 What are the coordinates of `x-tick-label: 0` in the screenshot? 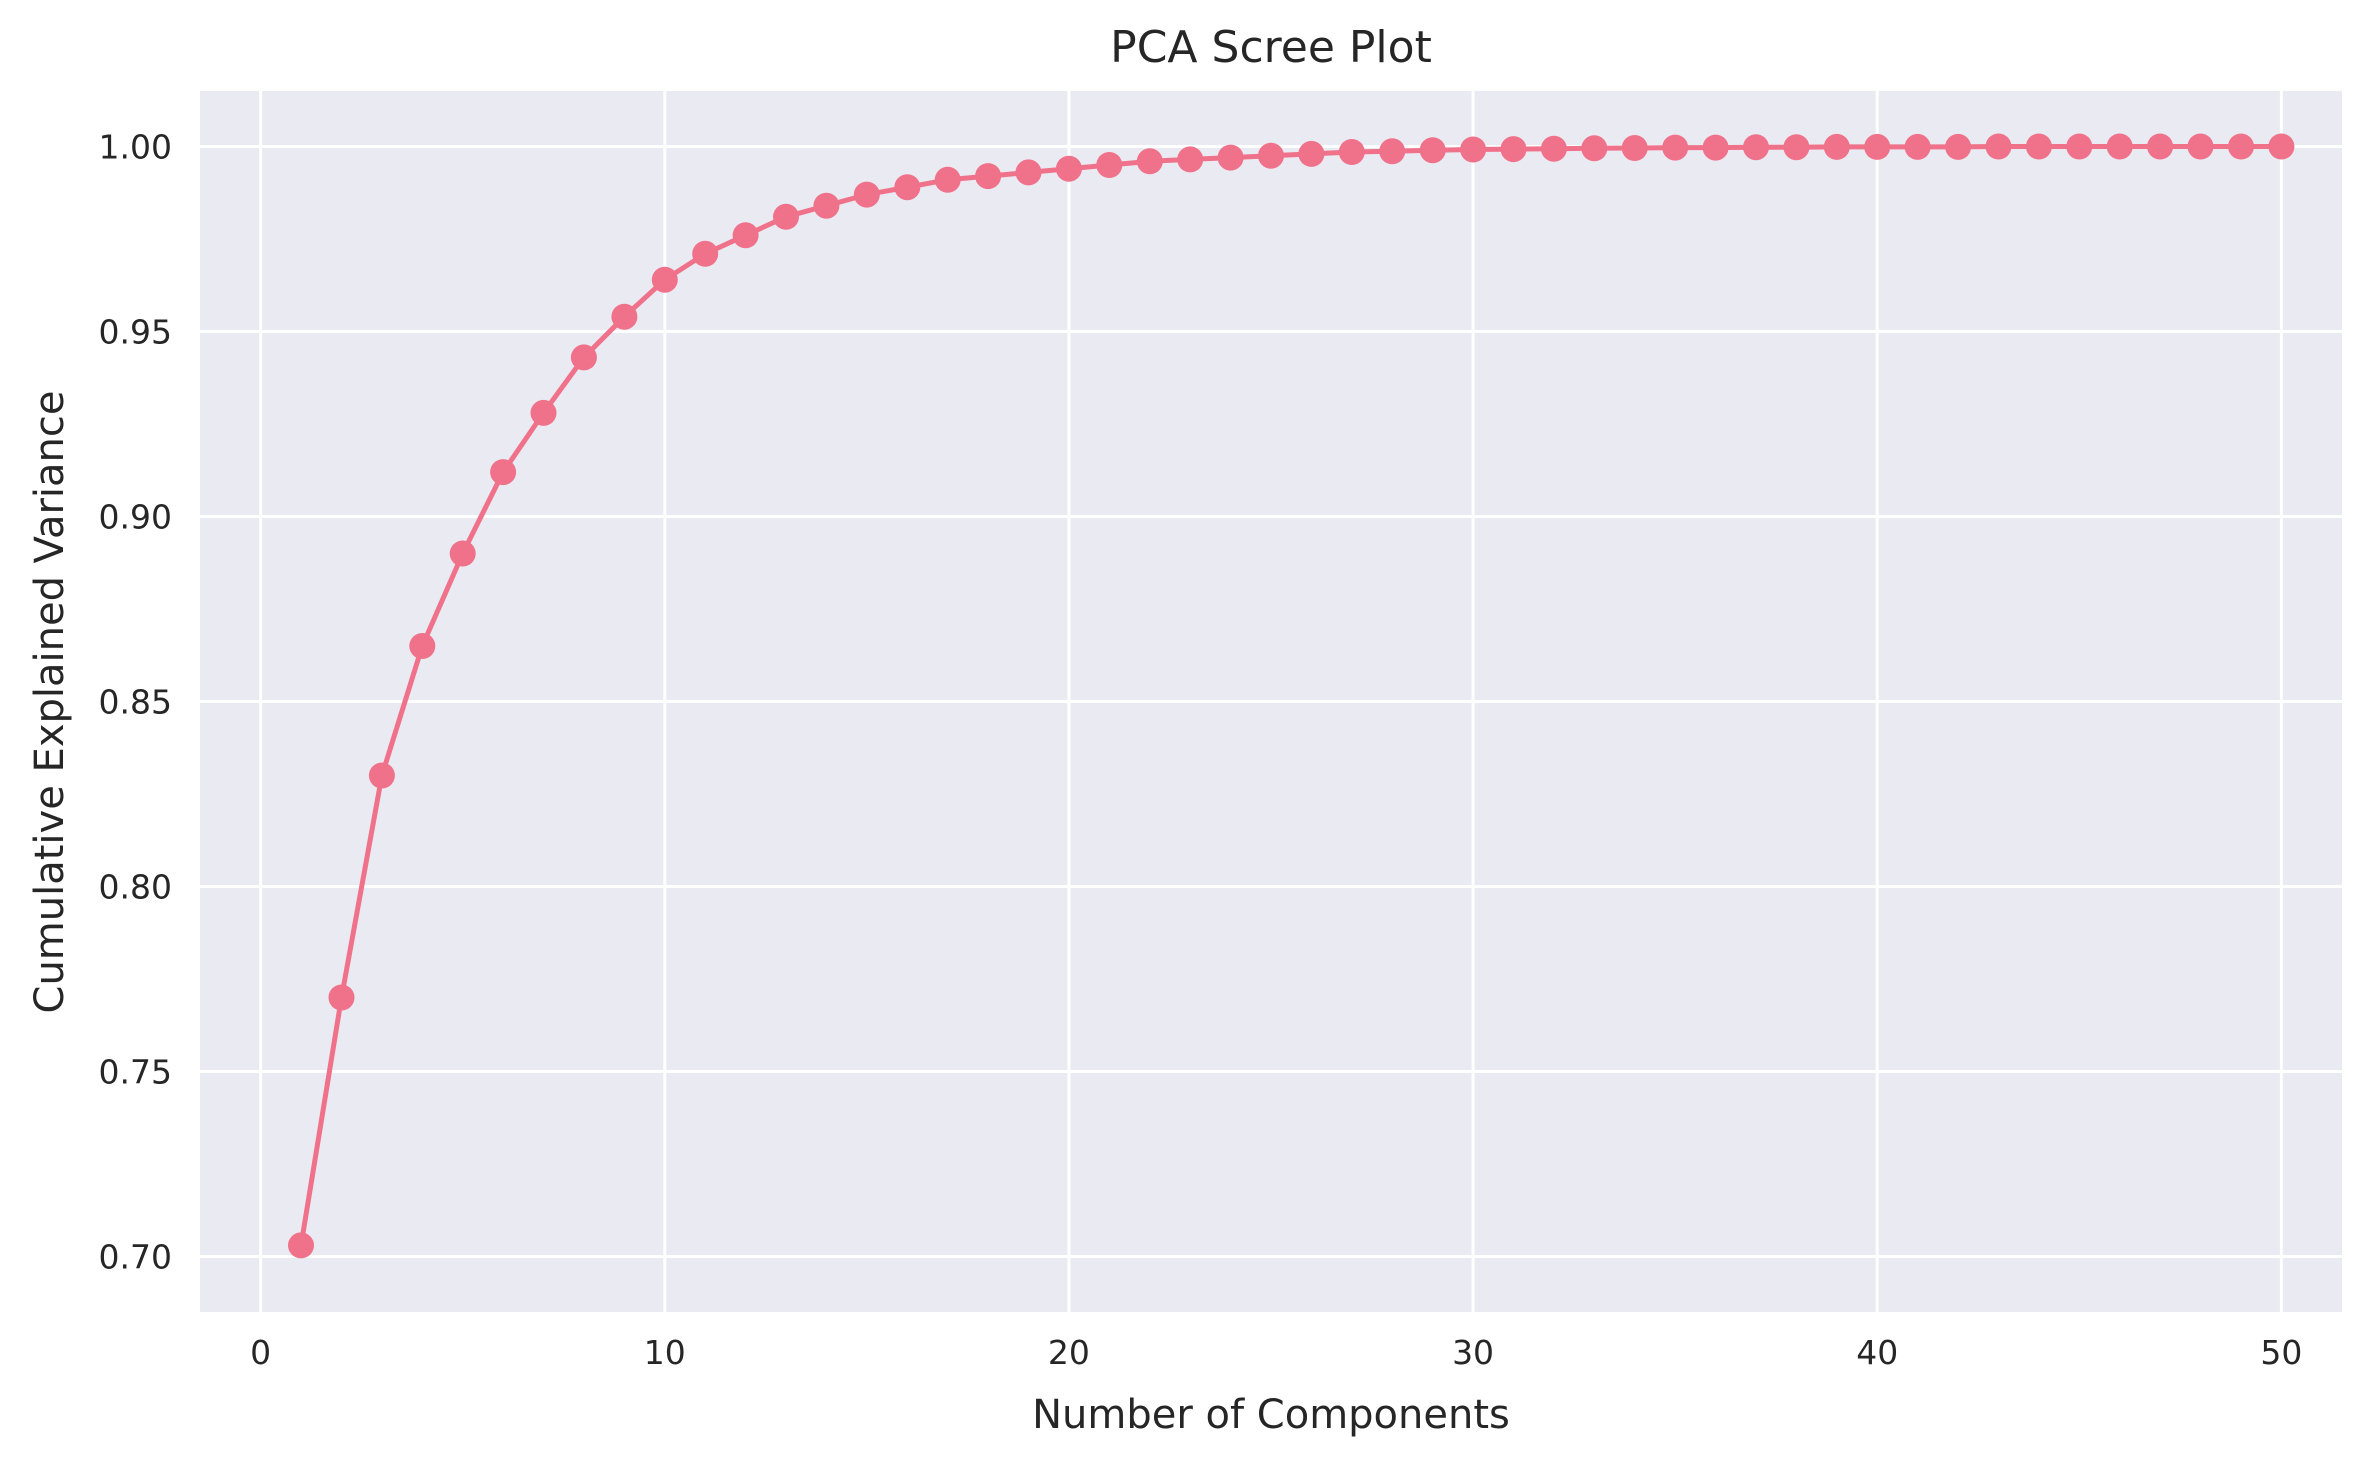 It's located at (260, 1352).